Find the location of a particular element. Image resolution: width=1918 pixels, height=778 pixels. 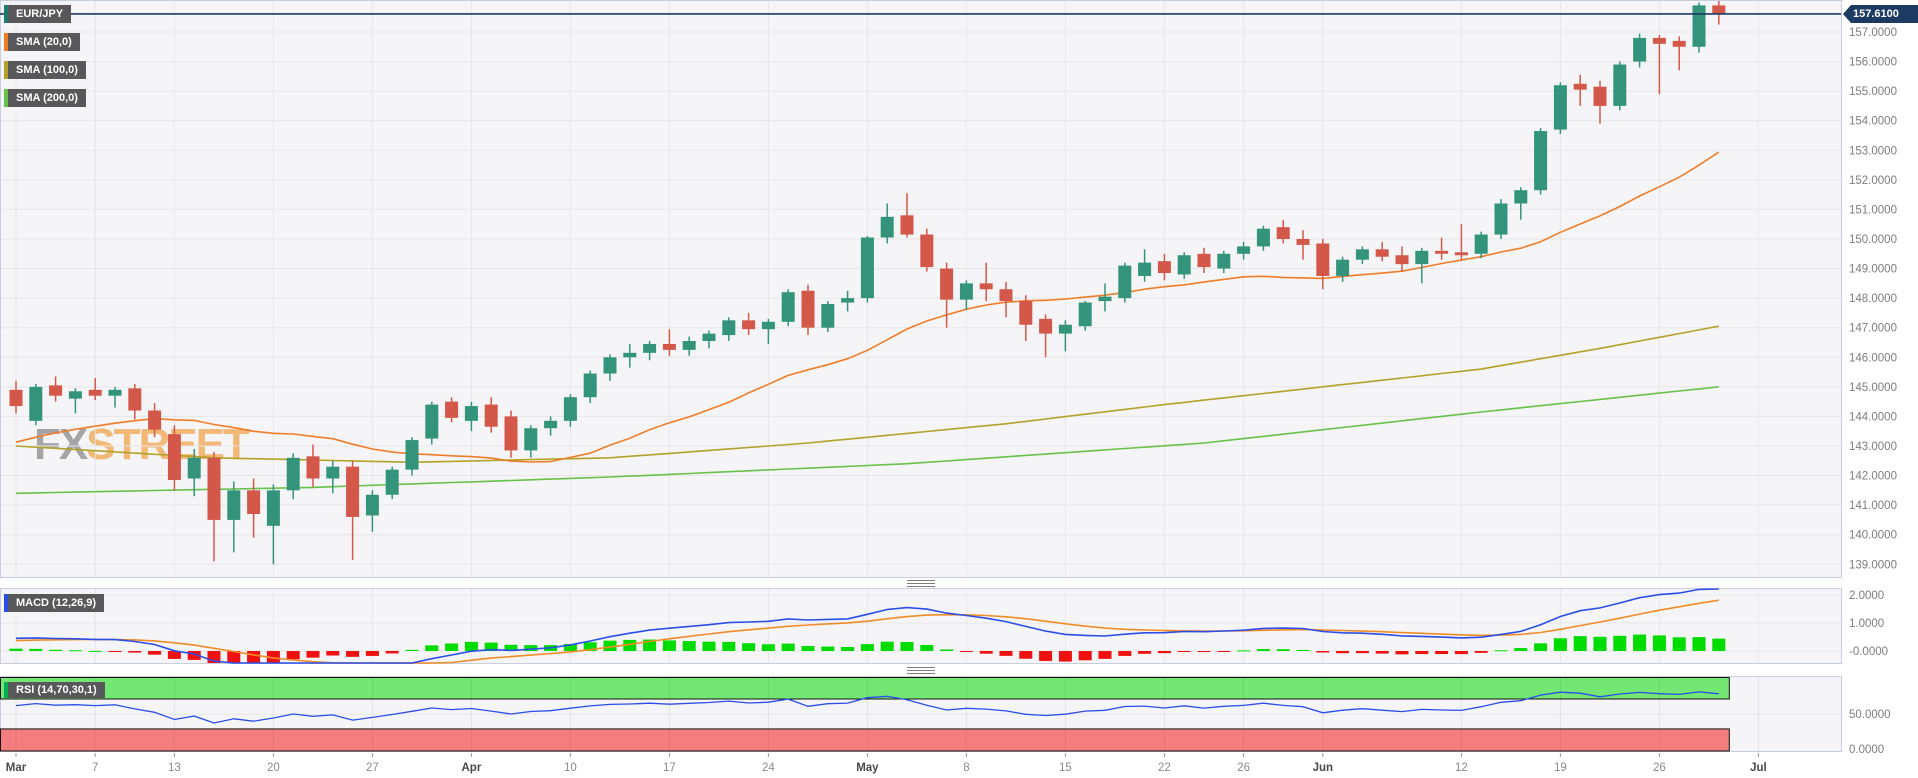

macd-panel is located at coordinates (921, 626).